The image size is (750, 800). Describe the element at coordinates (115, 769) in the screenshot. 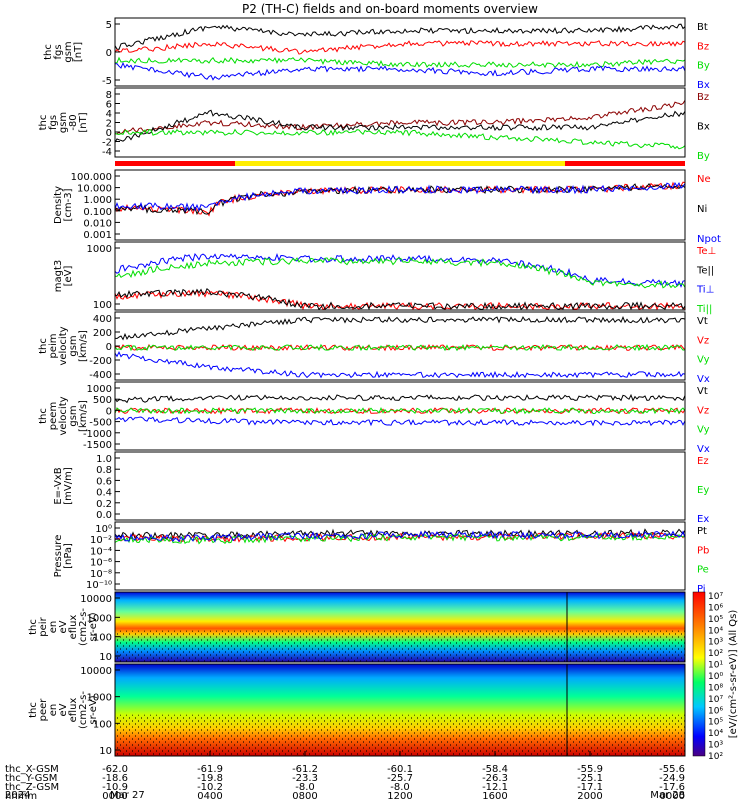

I see `x-tick-label: -62.0` at that location.